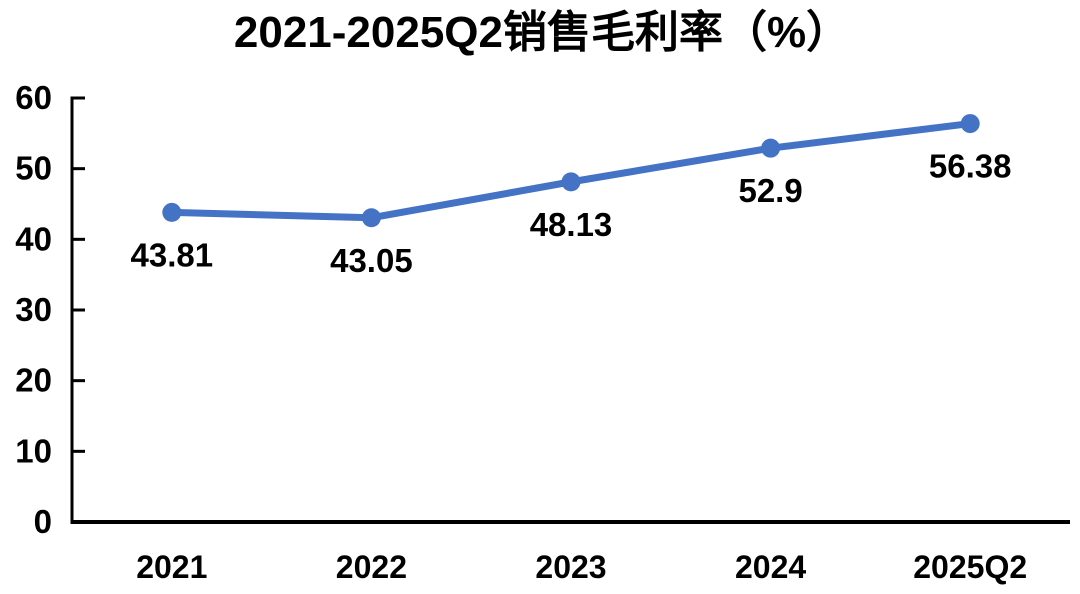 The width and height of the screenshot is (1080, 594). What do you see at coordinates (43, 521) in the screenshot?
I see `y-axis-tick-label: 0` at bounding box center [43, 521].